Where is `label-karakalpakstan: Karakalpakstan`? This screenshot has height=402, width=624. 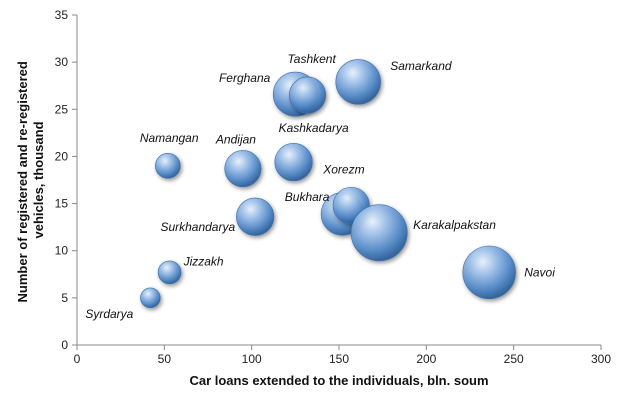 label-karakalpakstan: Karakalpakstan is located at coordinates (454, 225).